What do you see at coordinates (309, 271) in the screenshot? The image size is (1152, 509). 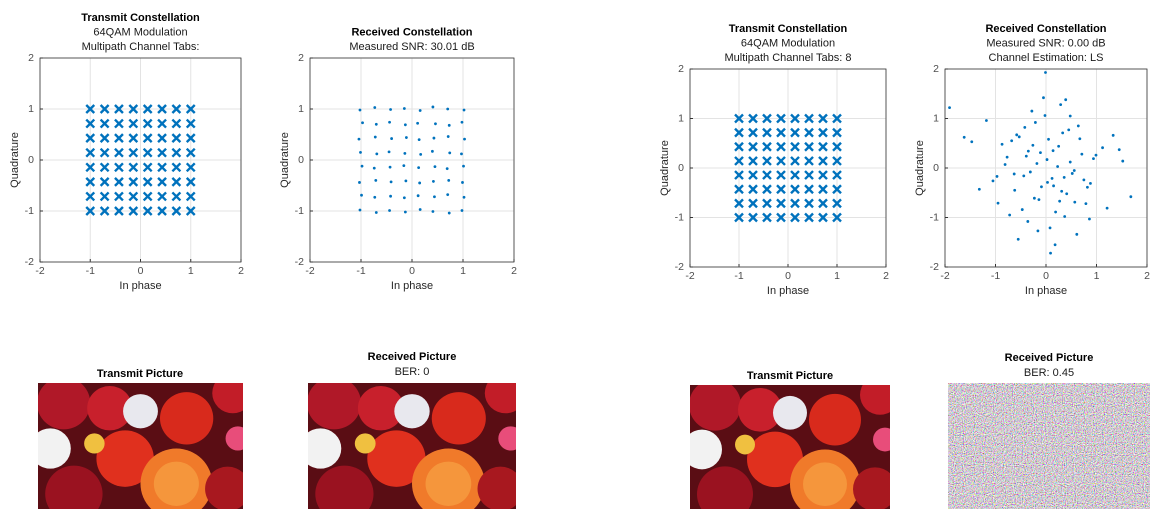 I see `x-tick-label: -2` at bounding box center [309, 271].